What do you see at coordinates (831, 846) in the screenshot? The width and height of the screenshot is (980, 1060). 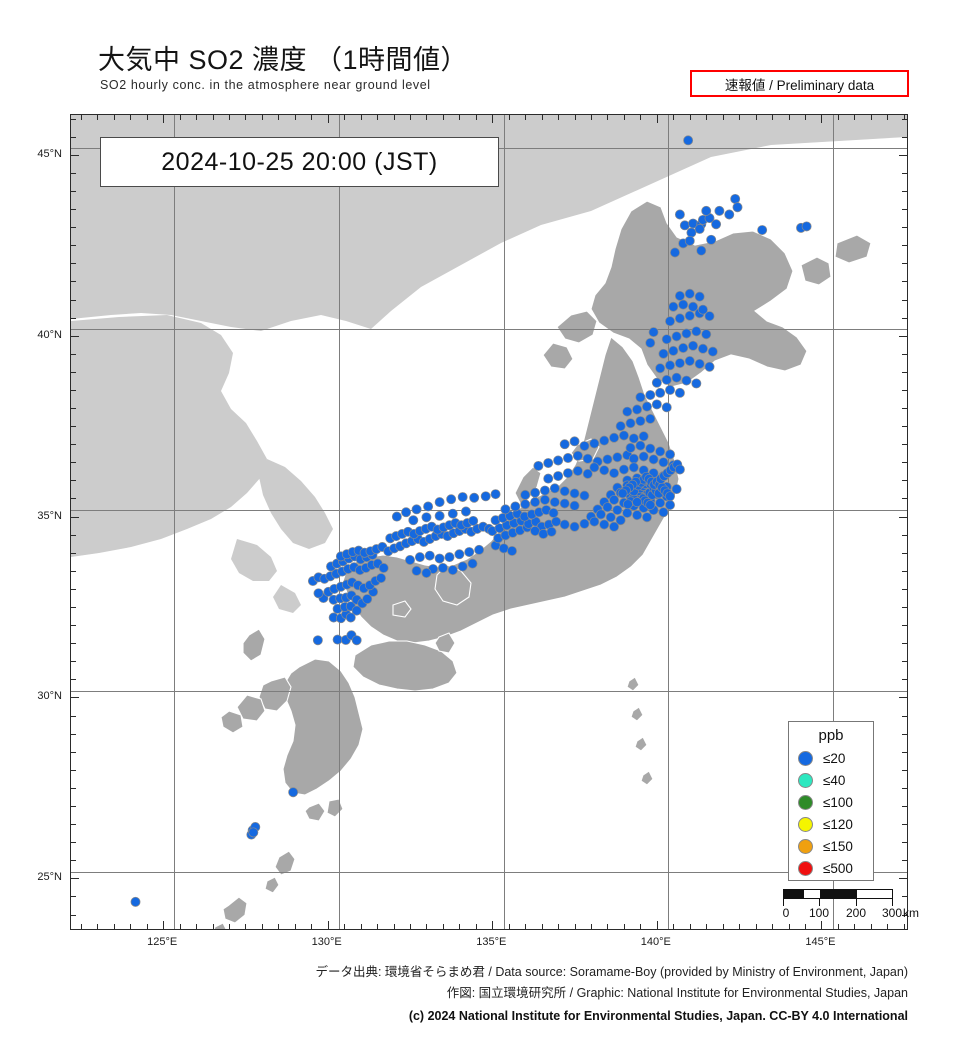 I see `legend-item: ≤150` at bounding box center [831, 846].